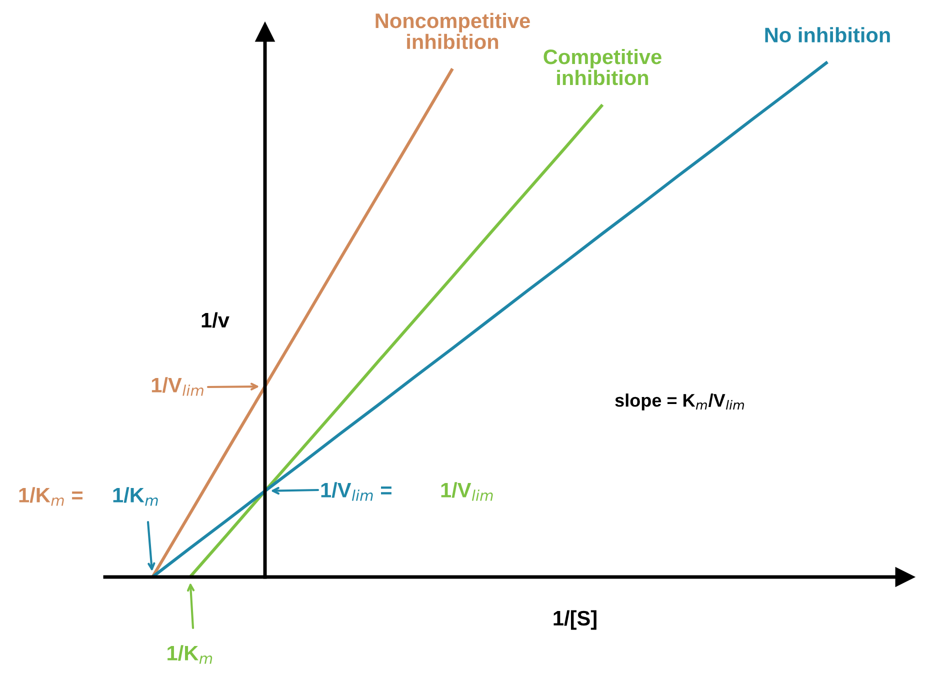  Describe the element at coordinates (50, 496) in the screenshot. I see `text: 1/K$_{m}$ =` at that location.